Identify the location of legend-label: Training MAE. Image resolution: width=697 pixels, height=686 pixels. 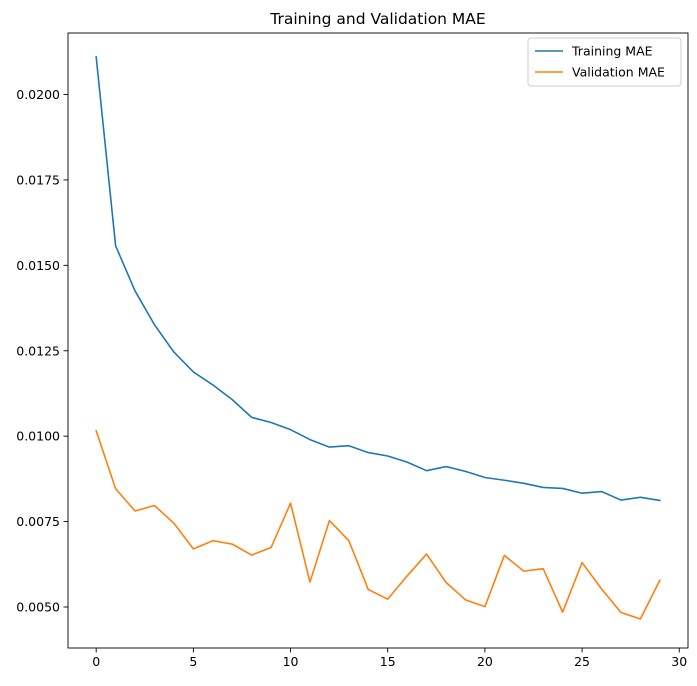
(612, 51).